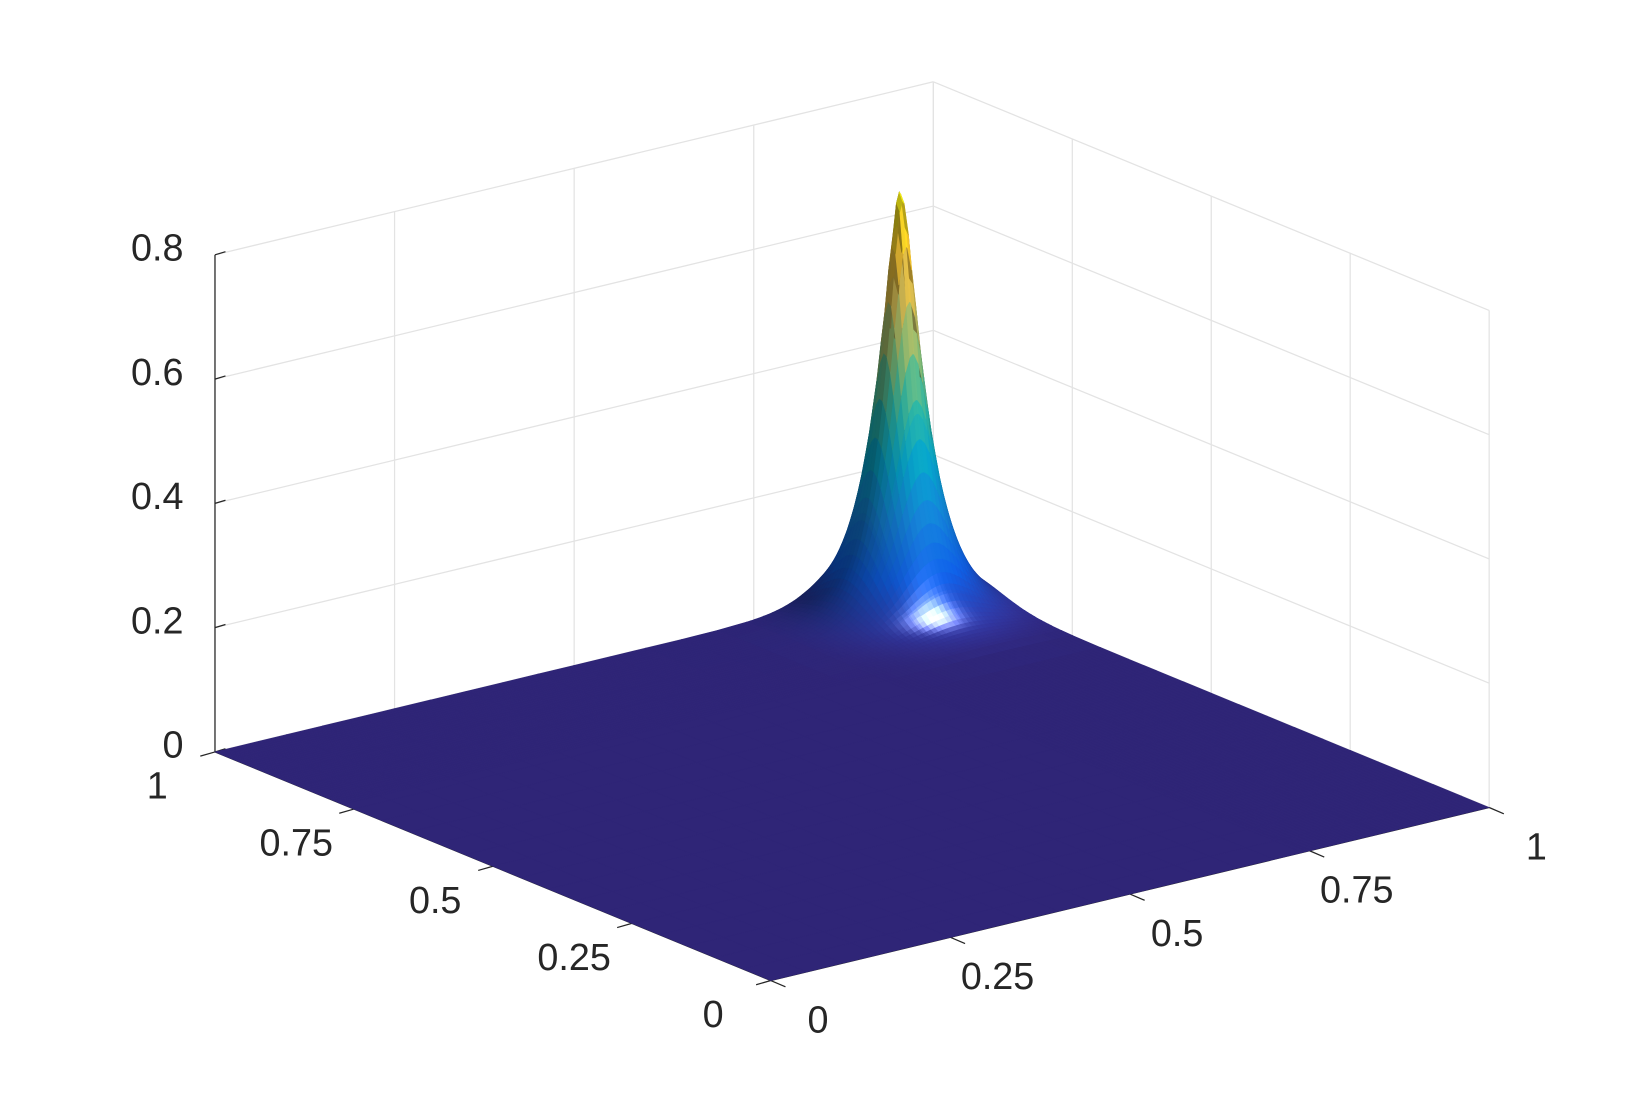  Describe the element at coordinates (296, 843) in the screenshot. I see `y-tick-label: 0.75` at that location.